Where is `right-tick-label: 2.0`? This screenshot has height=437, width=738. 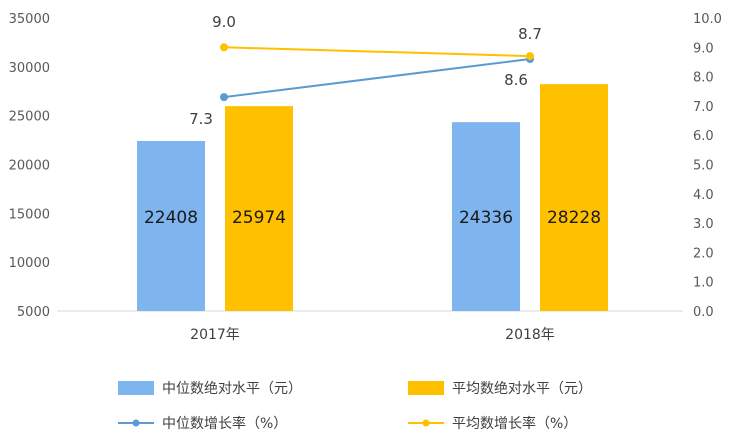
right-tick-label: 2.0 is located at coordinates (703, 253).